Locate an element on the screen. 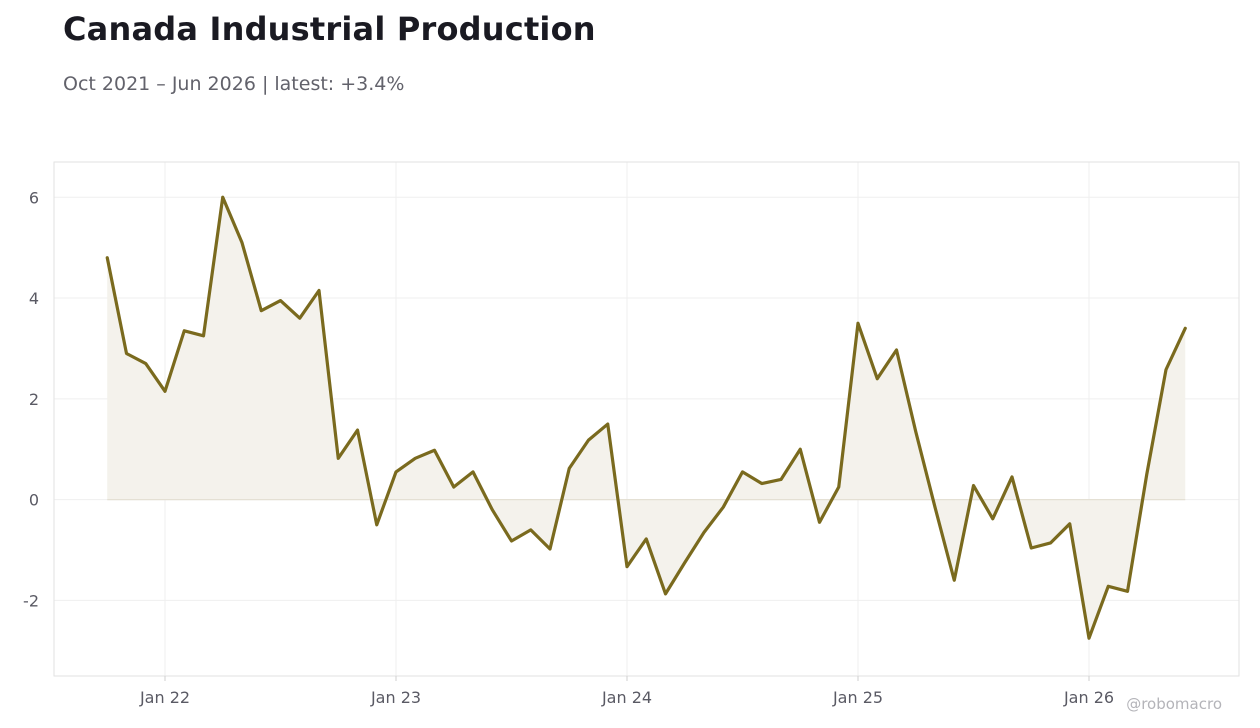  x-tick-label: Jan 23 is located at coordinates (395, 697).